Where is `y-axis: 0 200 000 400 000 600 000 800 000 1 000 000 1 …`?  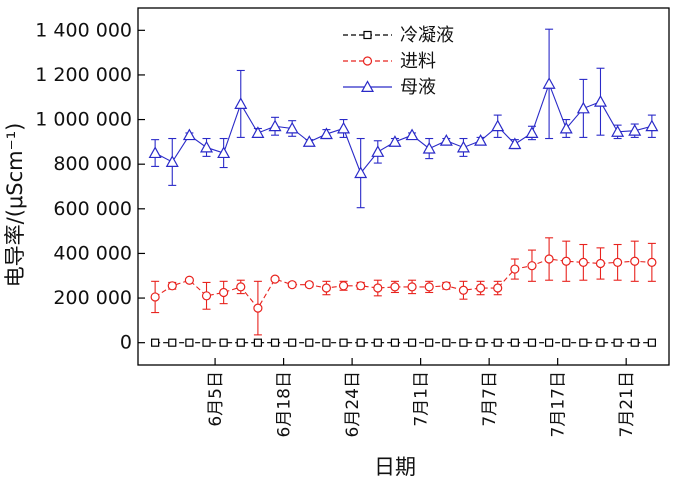 y-axis: 0 200 000 400 000 600 000 800 000 1 000 000 1 … is located at coordinates (90, 186).